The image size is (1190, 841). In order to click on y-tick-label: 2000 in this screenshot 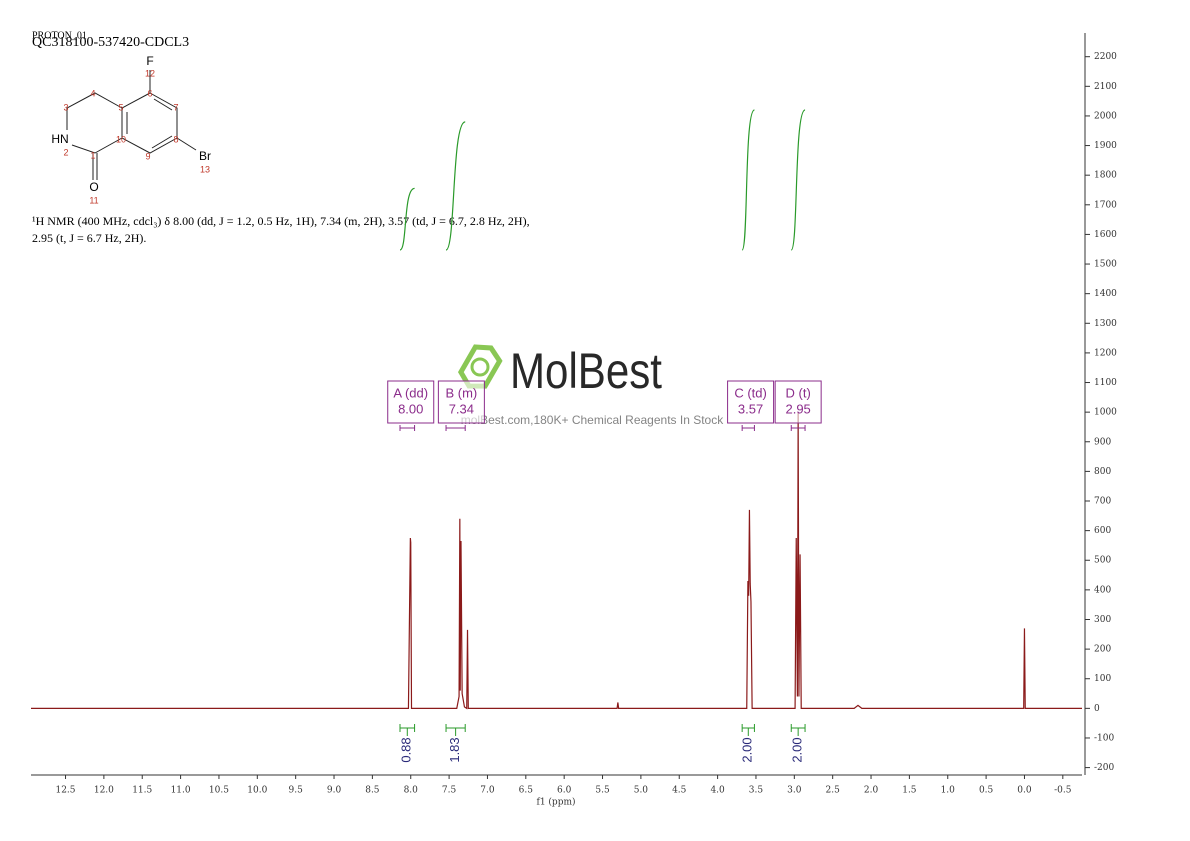, I will do `click(1105, 116)`.